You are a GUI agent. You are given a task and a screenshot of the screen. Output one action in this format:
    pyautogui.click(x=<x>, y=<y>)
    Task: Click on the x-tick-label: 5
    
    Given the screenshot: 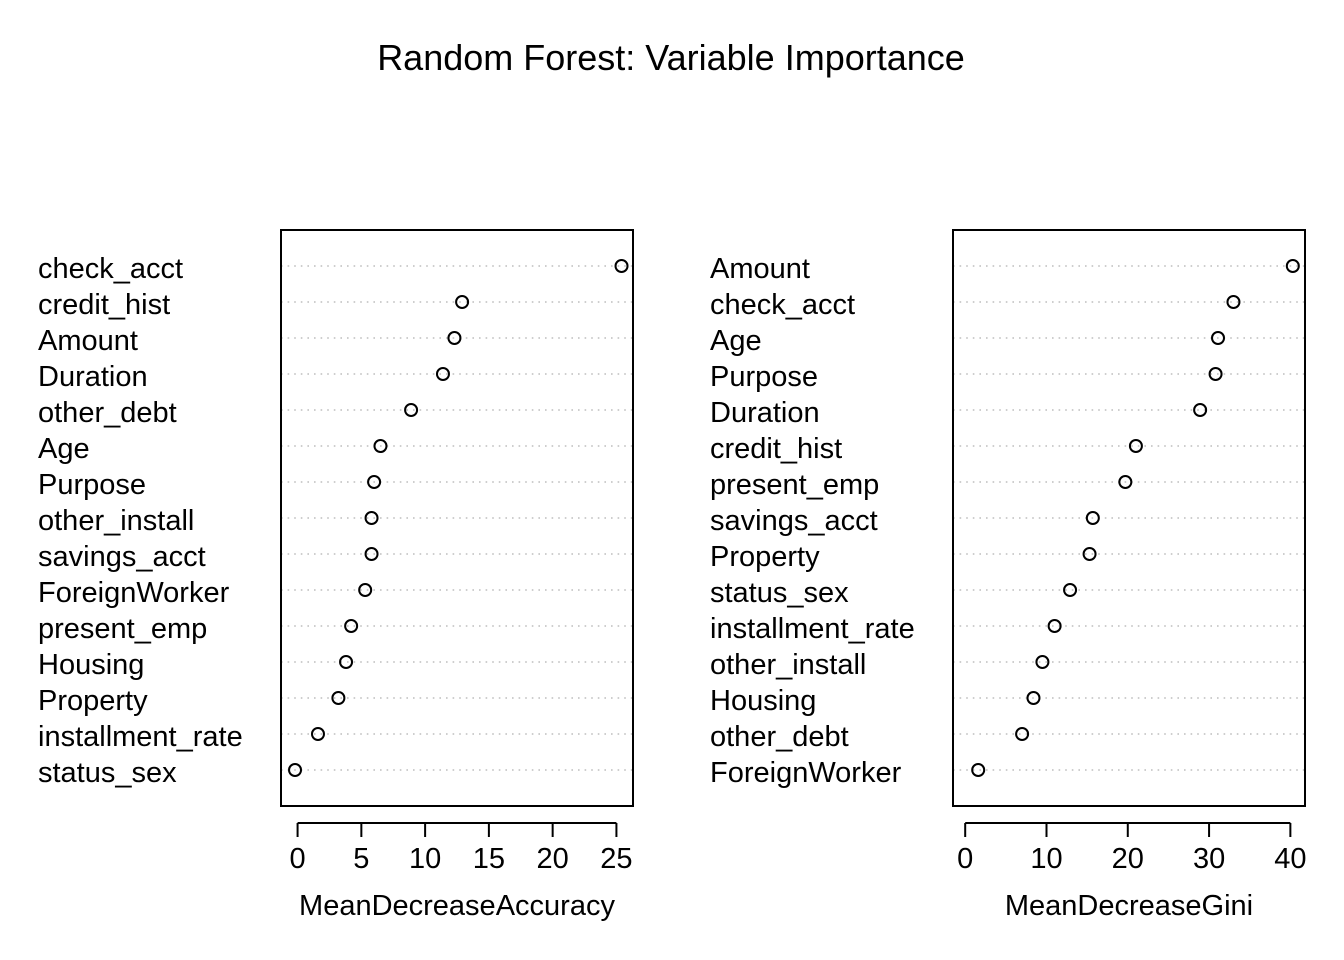 What is the action you would take?
    pyautogui.click(x=361, y=859)
    